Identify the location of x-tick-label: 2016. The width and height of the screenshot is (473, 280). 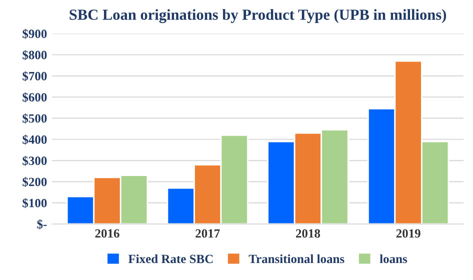
(107, 233).